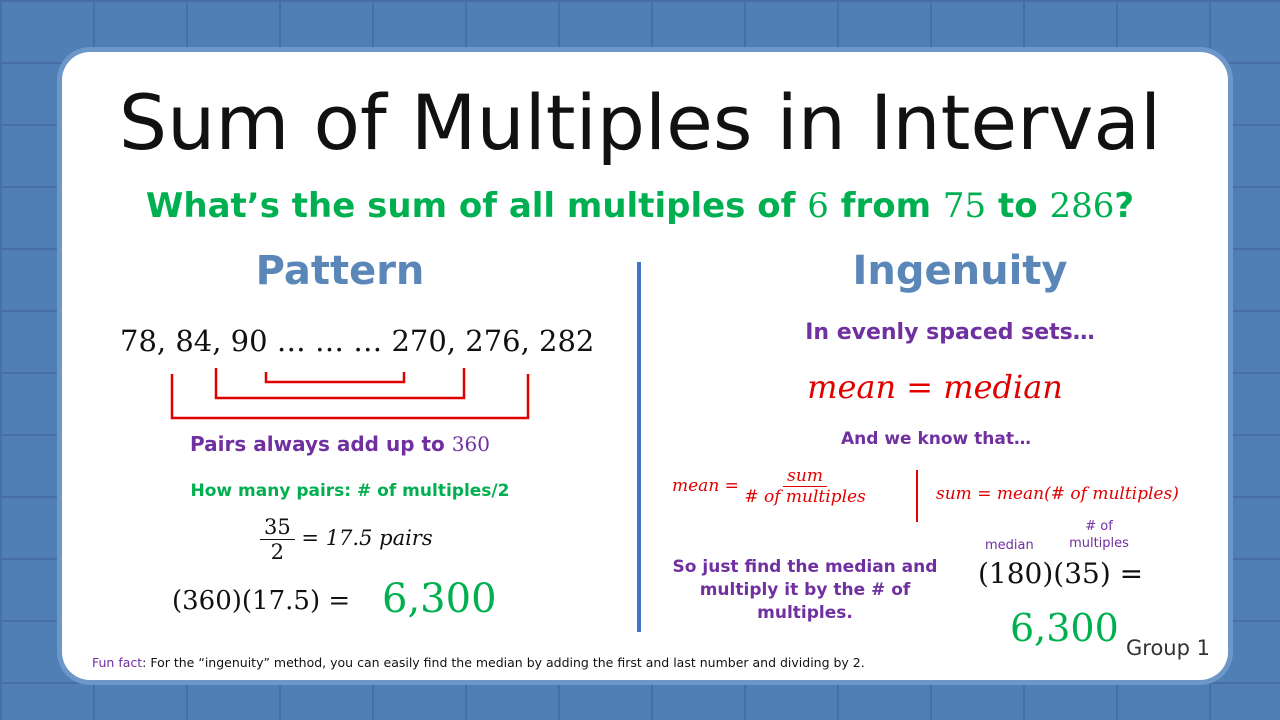  What do you see at coordinates (1099, 543) in the screenshot?
I see `note-line: multiples` at bounding box center [1099, 543].